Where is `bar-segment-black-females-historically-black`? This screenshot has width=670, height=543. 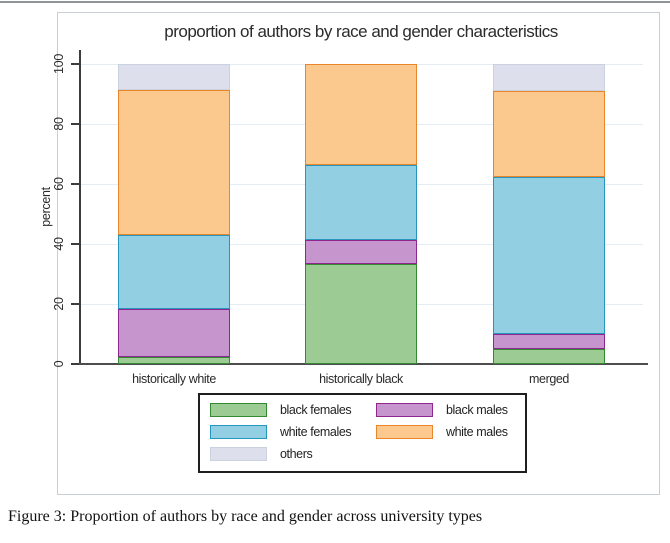 bar-segment-black-females-historically-black is located at coordinates (361, 313).